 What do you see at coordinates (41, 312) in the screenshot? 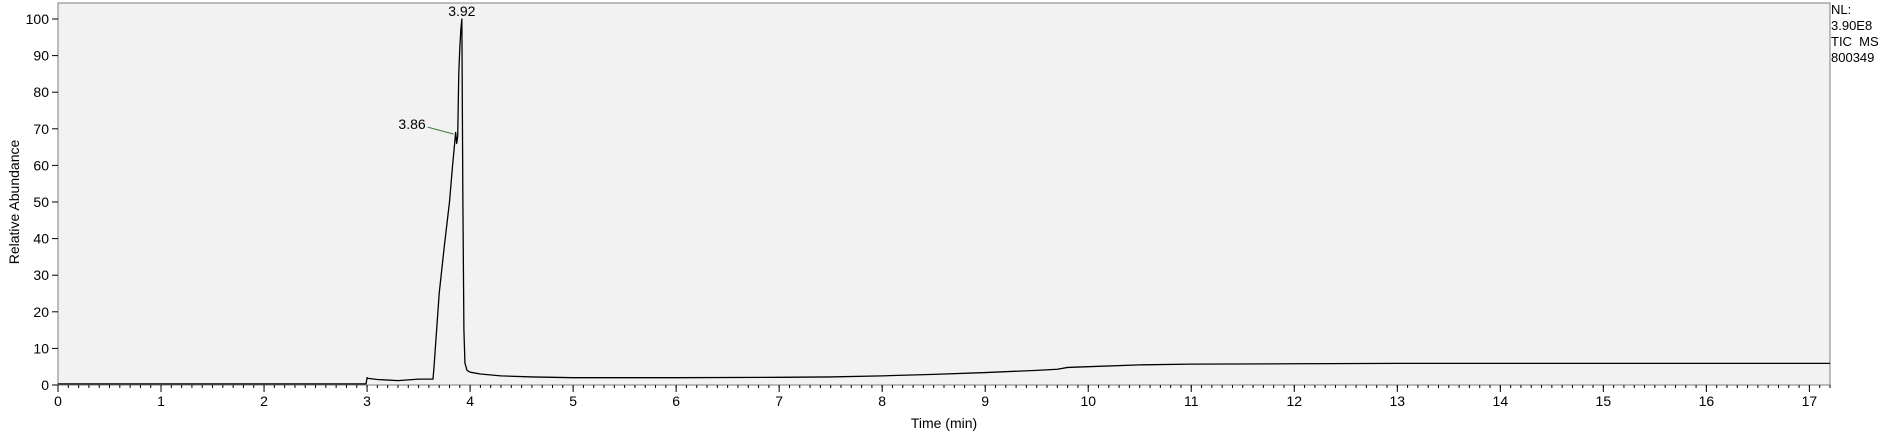
I see `y-tick-label: 20` at bounding box center [41, 312].